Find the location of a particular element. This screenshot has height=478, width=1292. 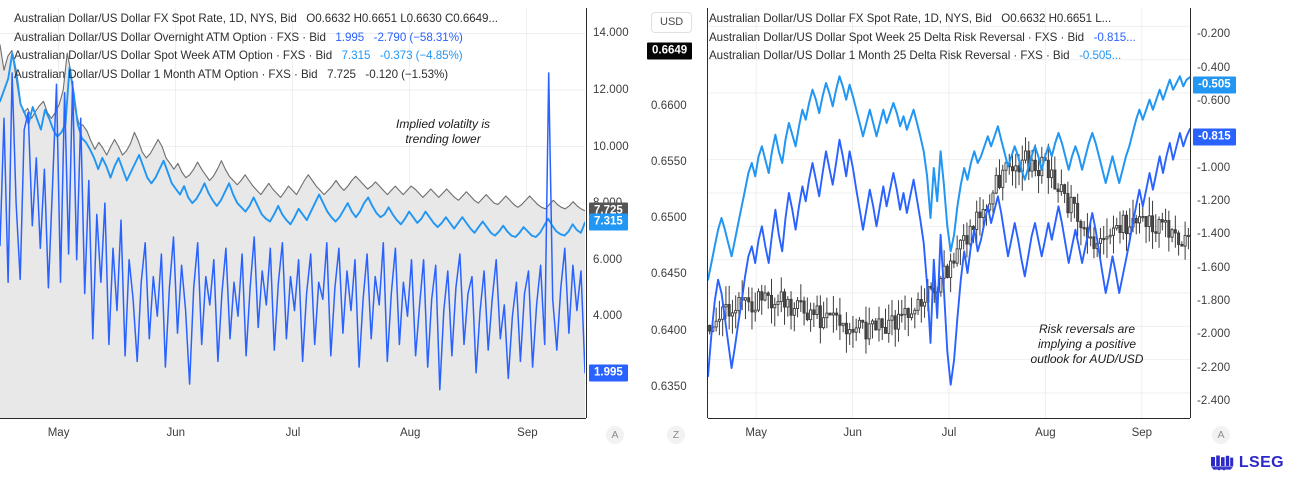

panel-divider is located at coordinates (644, 227).